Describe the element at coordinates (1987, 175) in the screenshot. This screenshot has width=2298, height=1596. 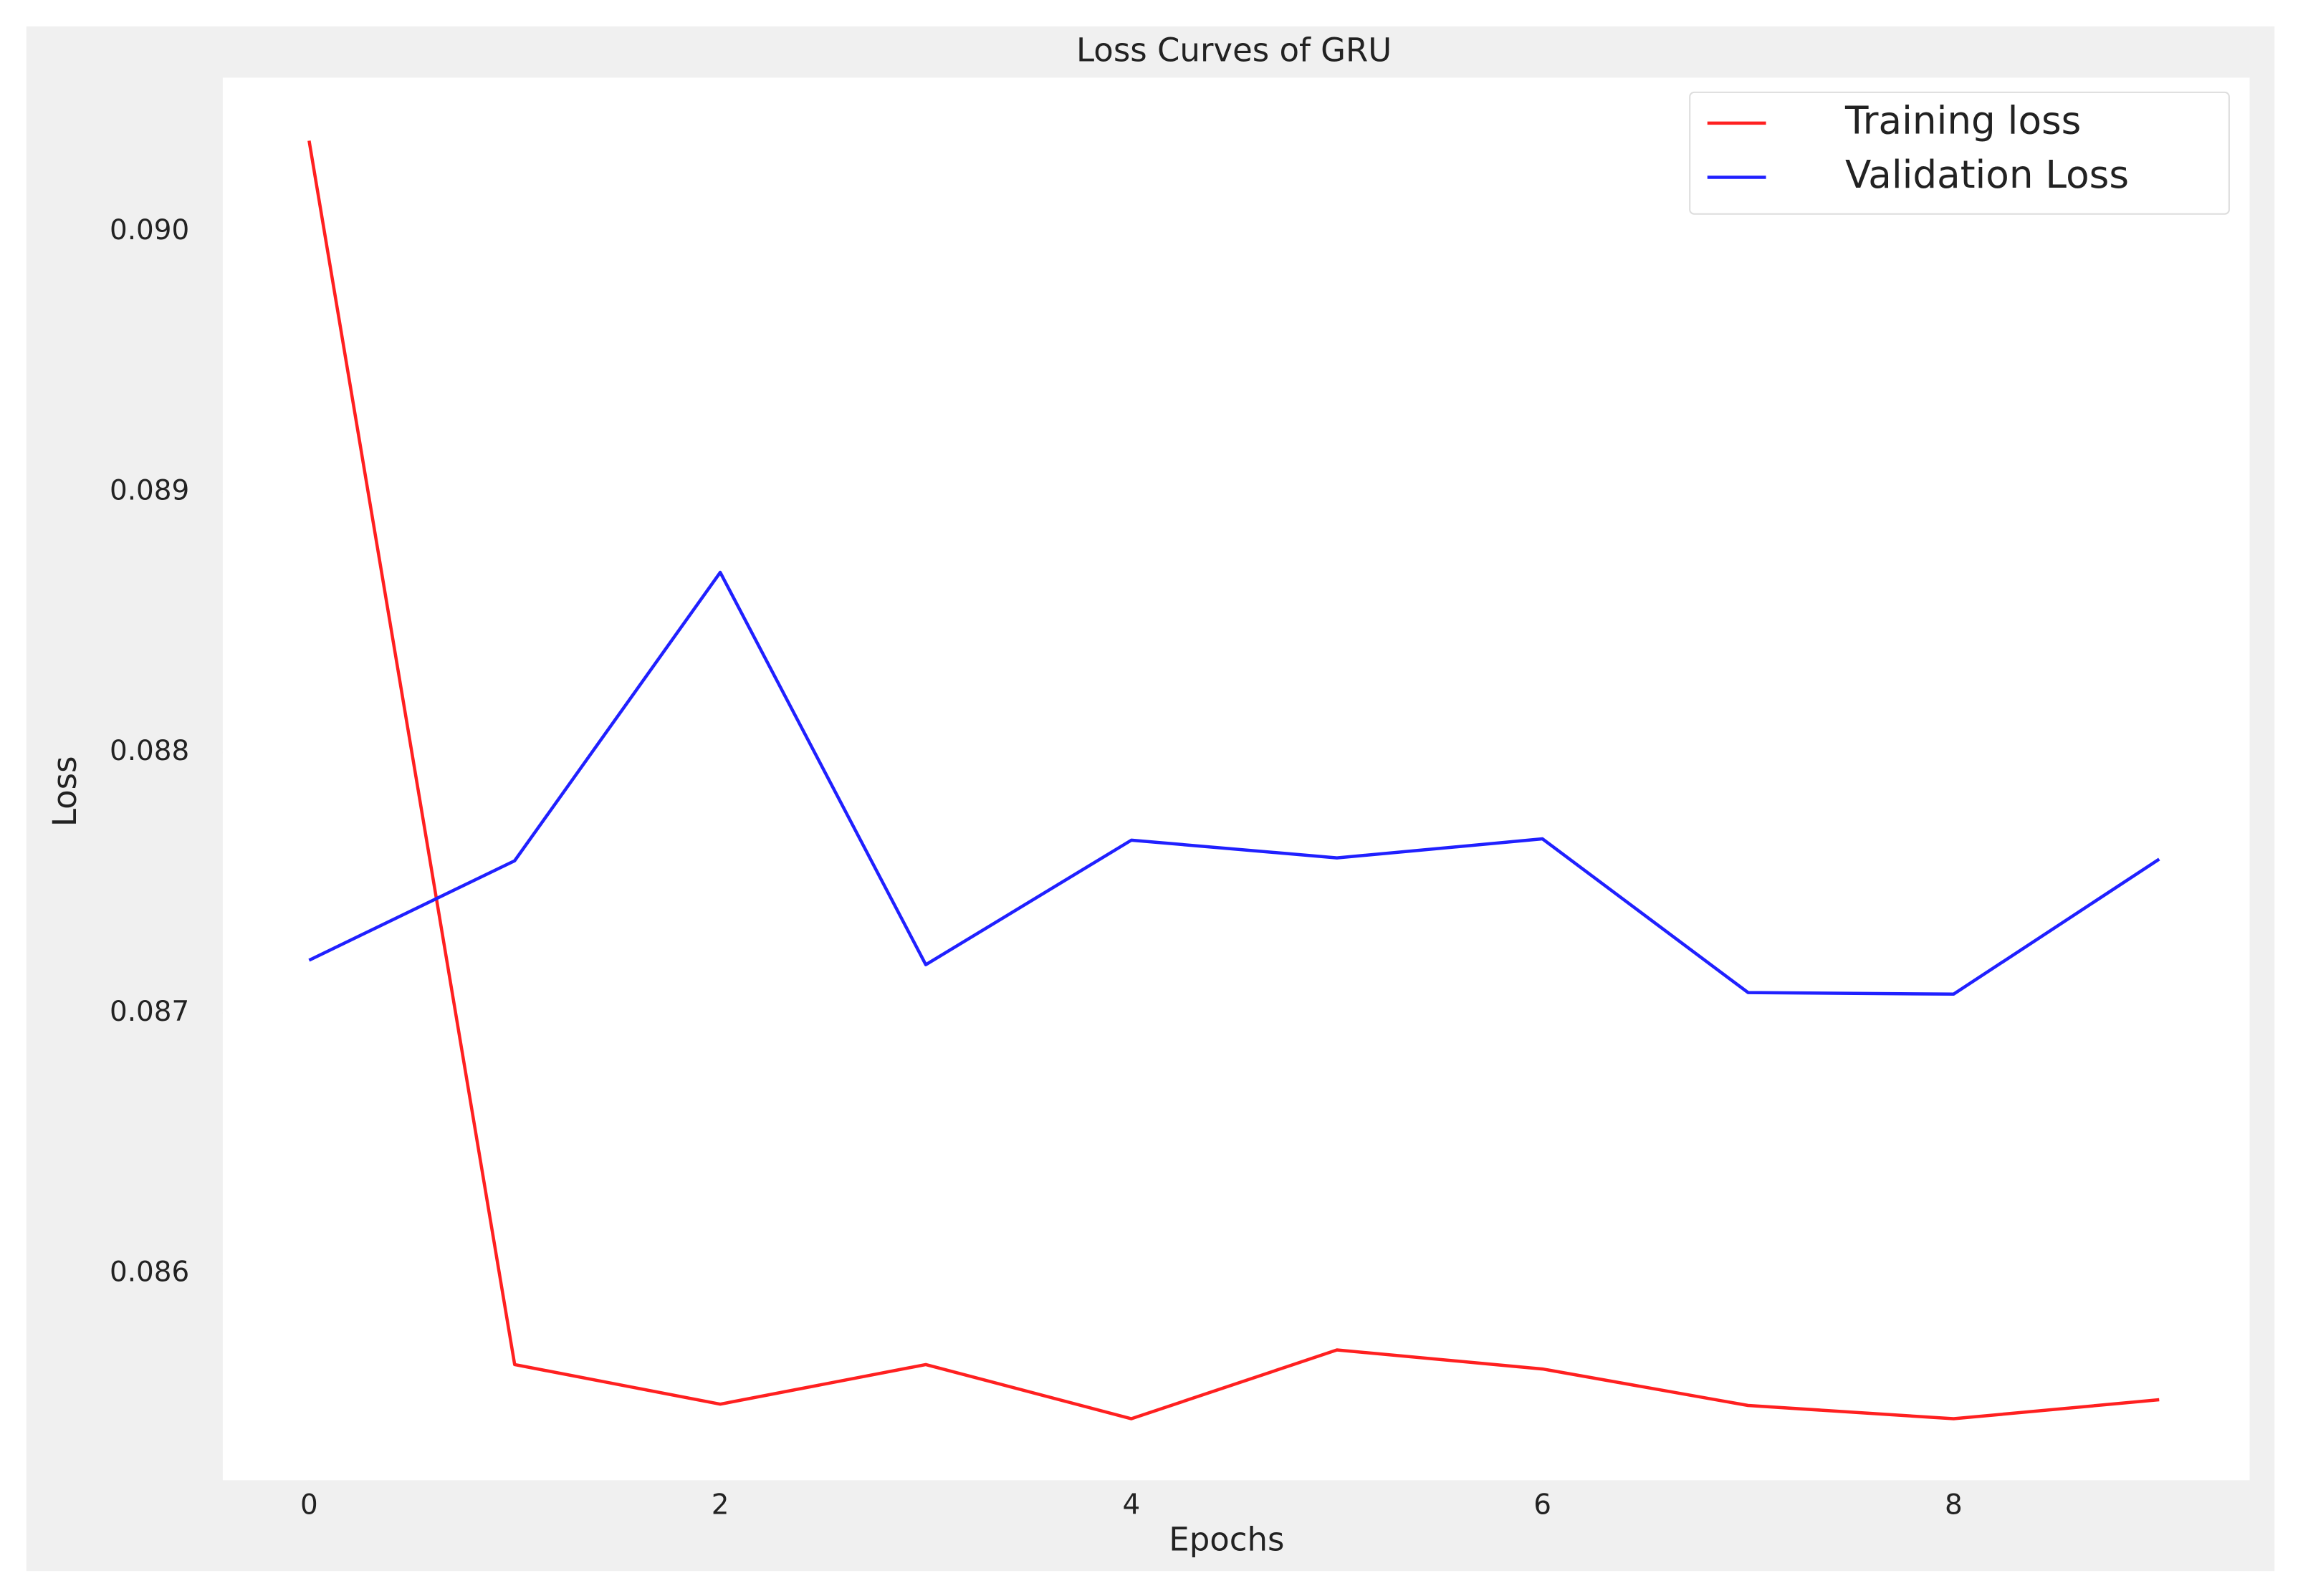
I see `legend-label: Validation Loss` at that location.